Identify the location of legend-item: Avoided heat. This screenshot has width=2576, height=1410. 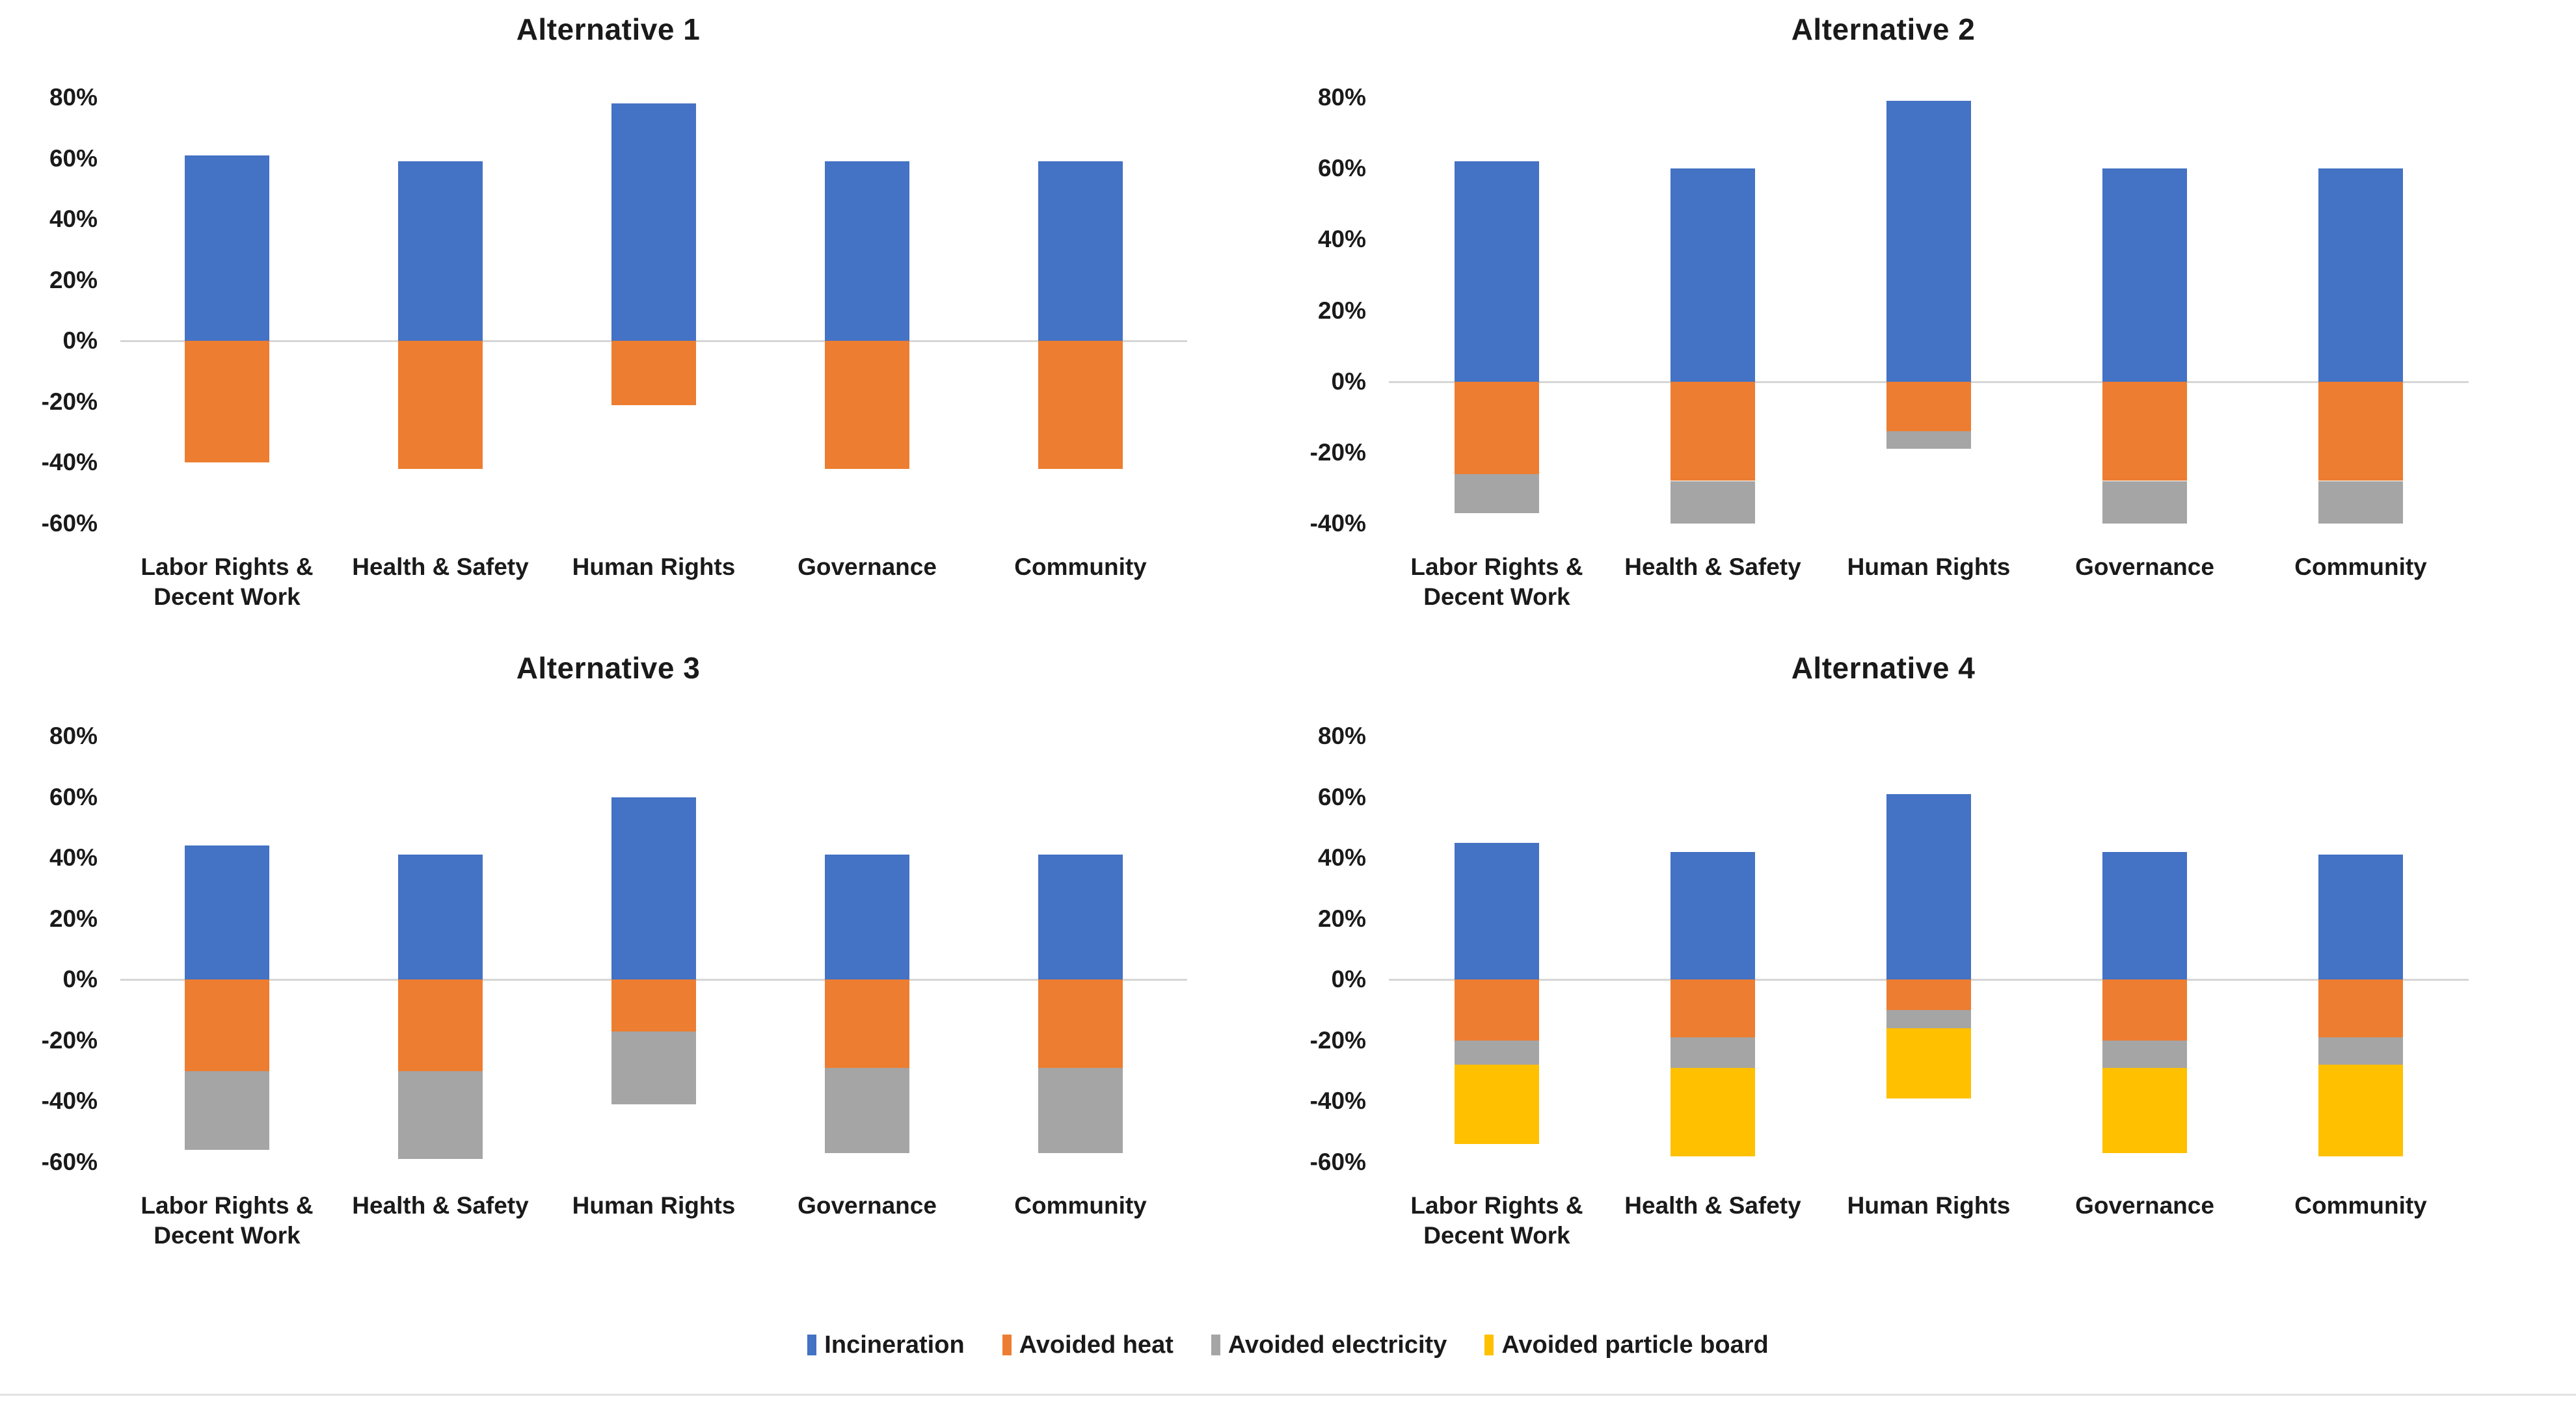
(1088, 1345).